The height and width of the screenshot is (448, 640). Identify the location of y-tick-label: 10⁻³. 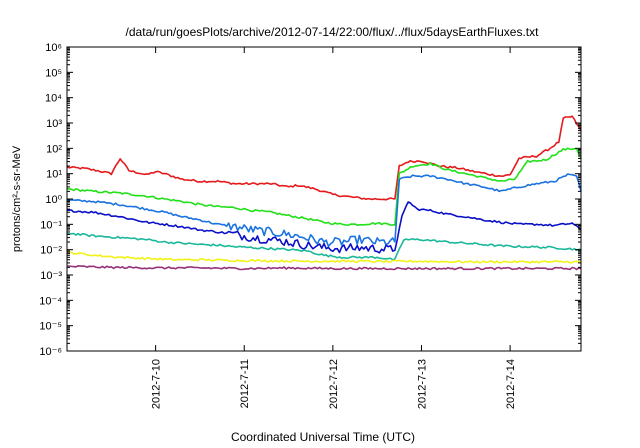
(51, 276).